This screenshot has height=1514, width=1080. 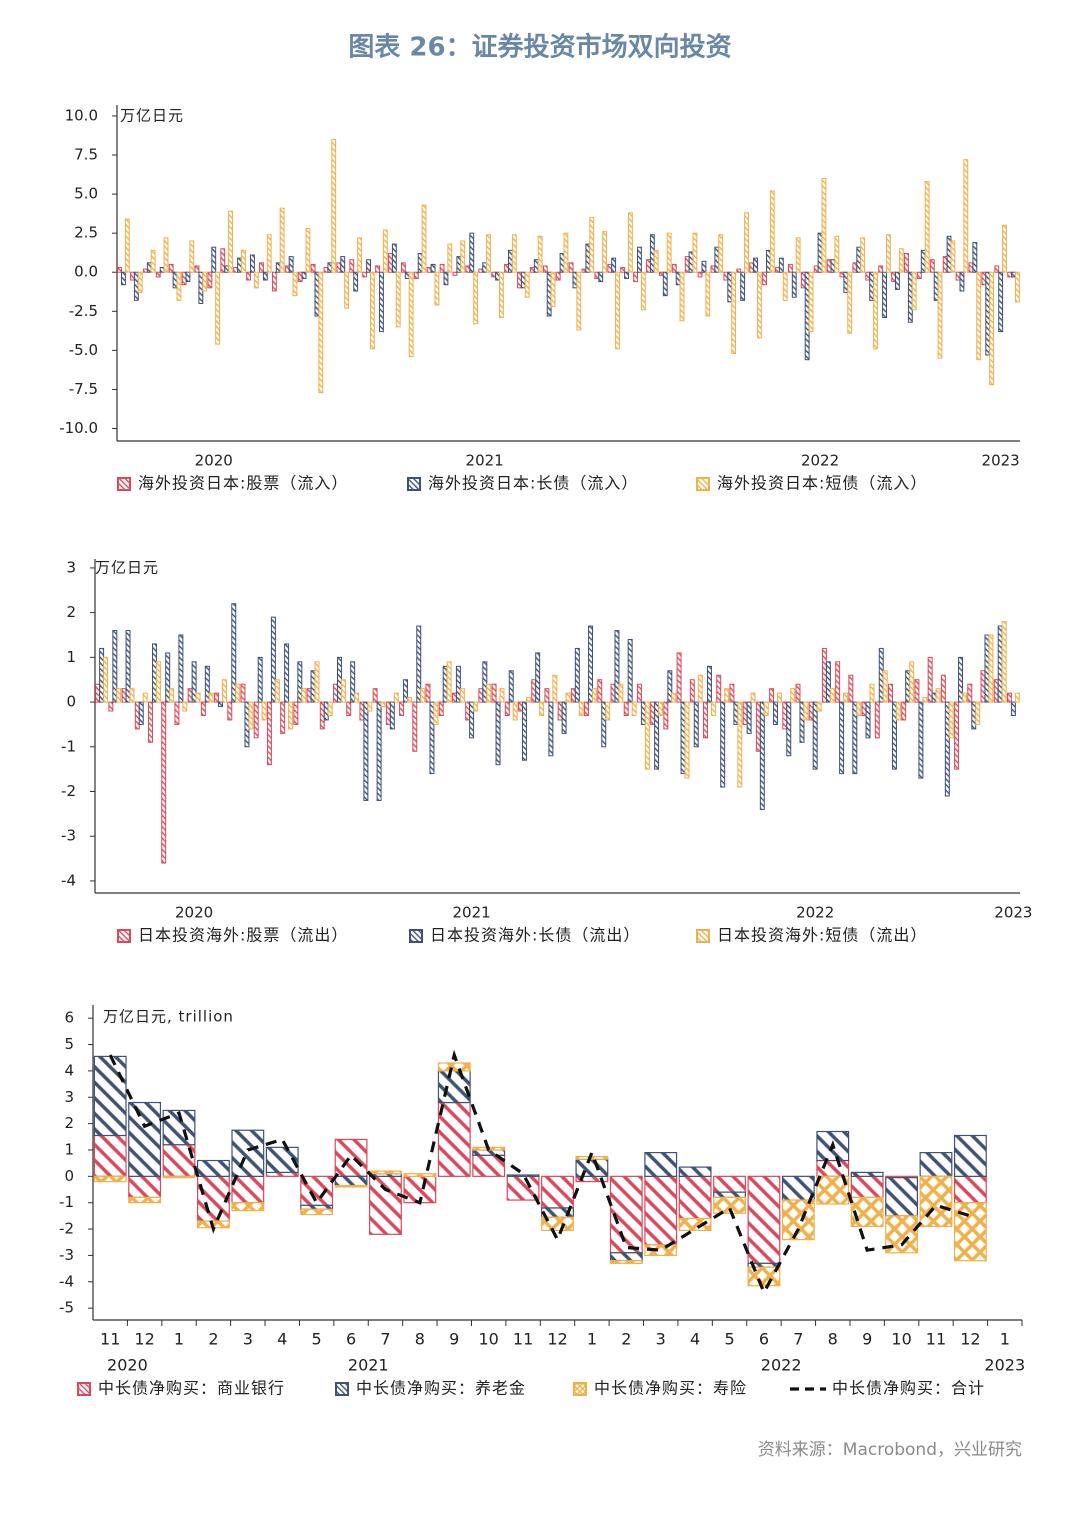 What do you see at coordinates (86, 233) in the screenshot?
I see `y-tick-label: 2.5` at bounding box center [86, 233].